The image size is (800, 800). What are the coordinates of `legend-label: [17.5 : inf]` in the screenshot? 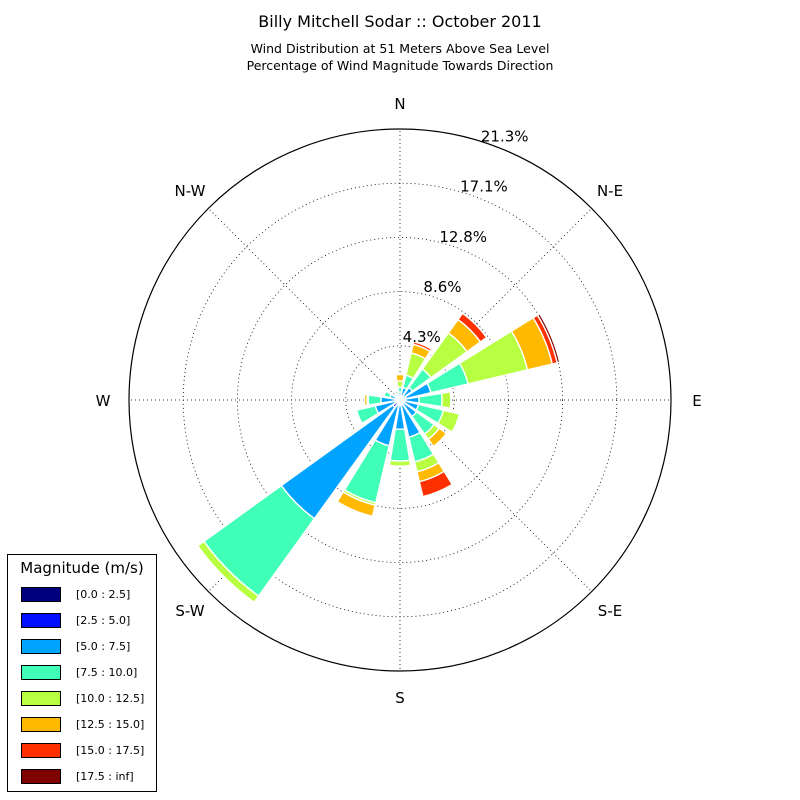 It's located at (105, 776).